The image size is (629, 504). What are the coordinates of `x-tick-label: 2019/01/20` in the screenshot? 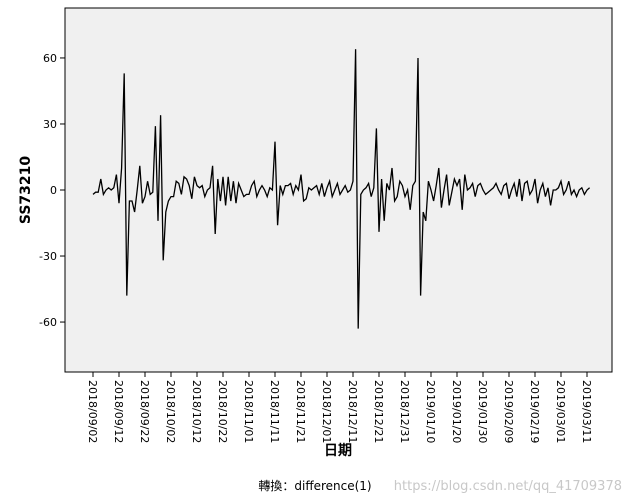 It's located at (456, 411).